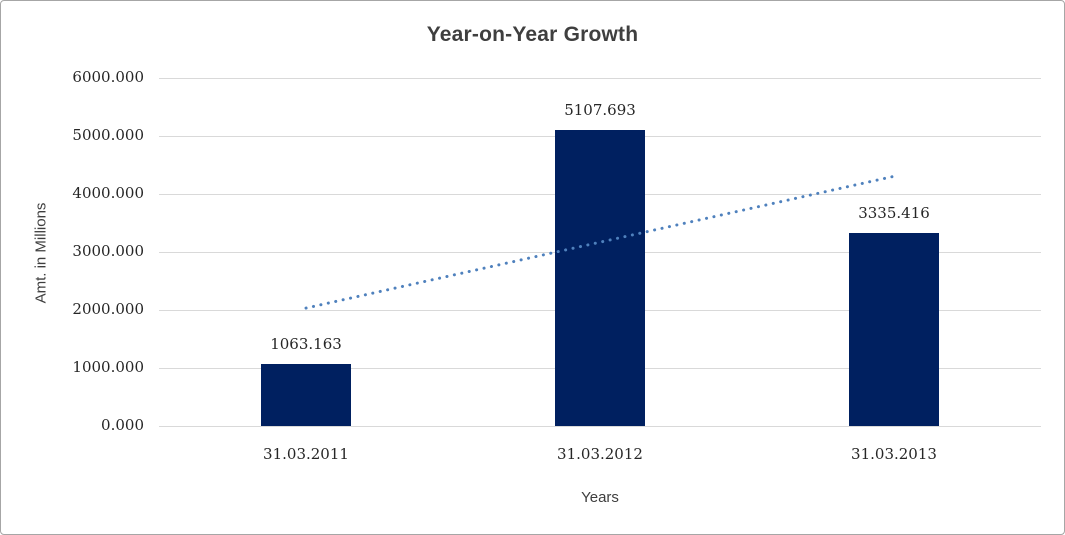 The width and height of the screenshot is (1065, 535). Describe the element at coordinates (600, 454) in the screenshot. I see `x-axis-tick-label: 31.03.2012` at that location.